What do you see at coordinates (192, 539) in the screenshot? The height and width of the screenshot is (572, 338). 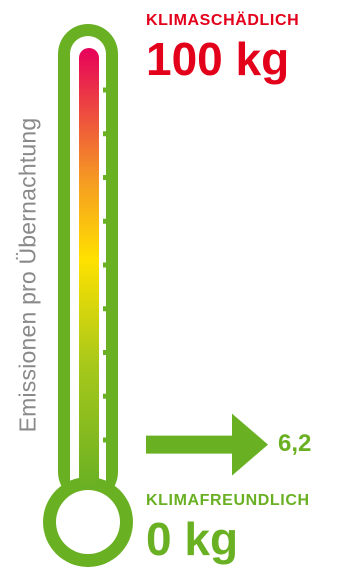 I see `bottom-value: 0 kg` at bounding box center [192, 539].